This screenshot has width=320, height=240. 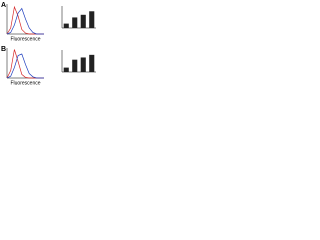 What do you see at coordinates (3, 49) in the screenshot?
I see `panel-label: B` at bounding box center [3, 49].